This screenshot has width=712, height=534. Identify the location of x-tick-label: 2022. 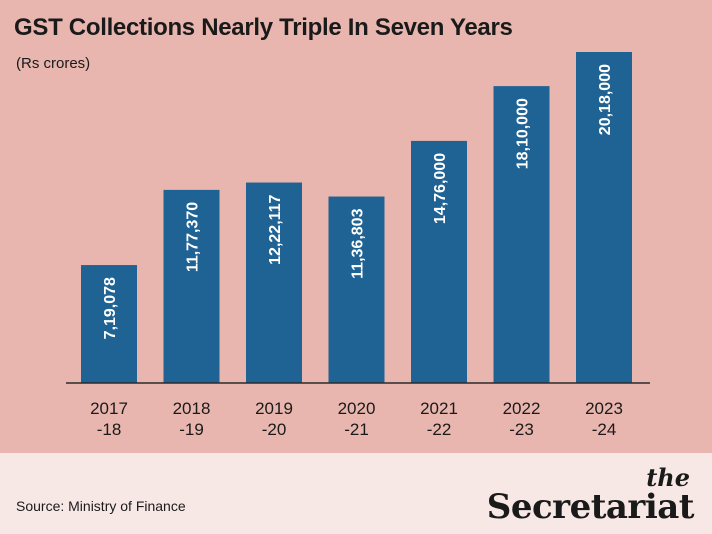
(522, 408).